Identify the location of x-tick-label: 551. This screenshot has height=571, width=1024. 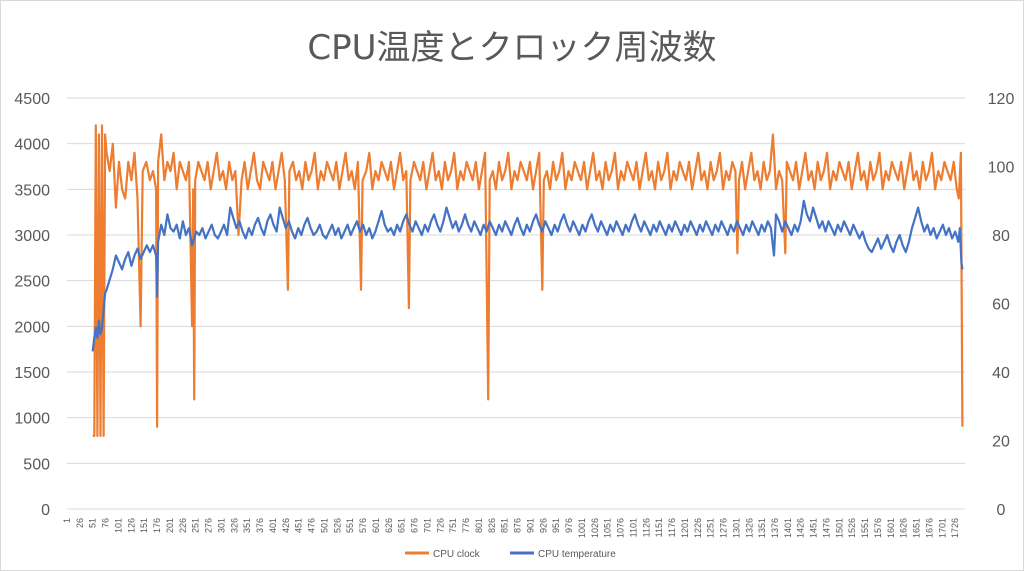
(350, 525).